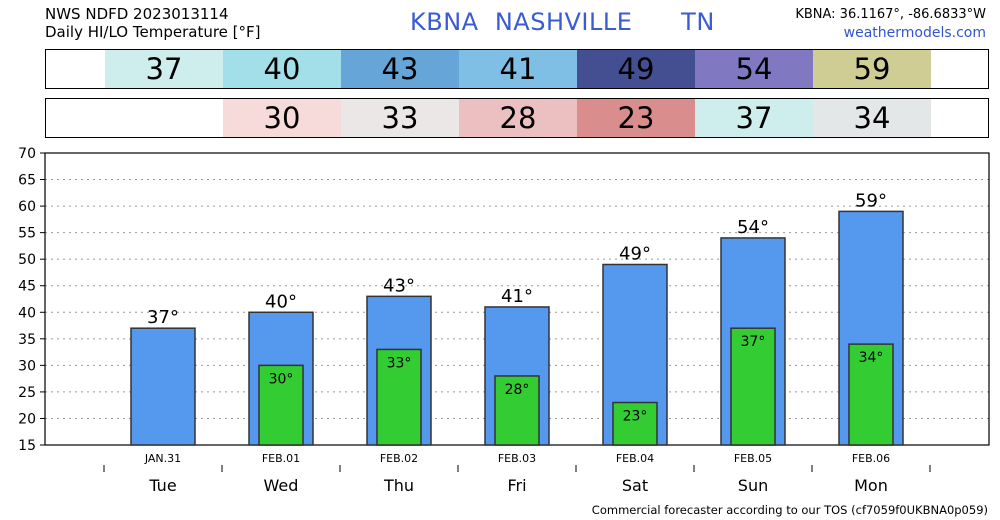  Describe the element at coordinates (635, 417) in the screenshot. I see `low-temp-label: 23°` at that location.